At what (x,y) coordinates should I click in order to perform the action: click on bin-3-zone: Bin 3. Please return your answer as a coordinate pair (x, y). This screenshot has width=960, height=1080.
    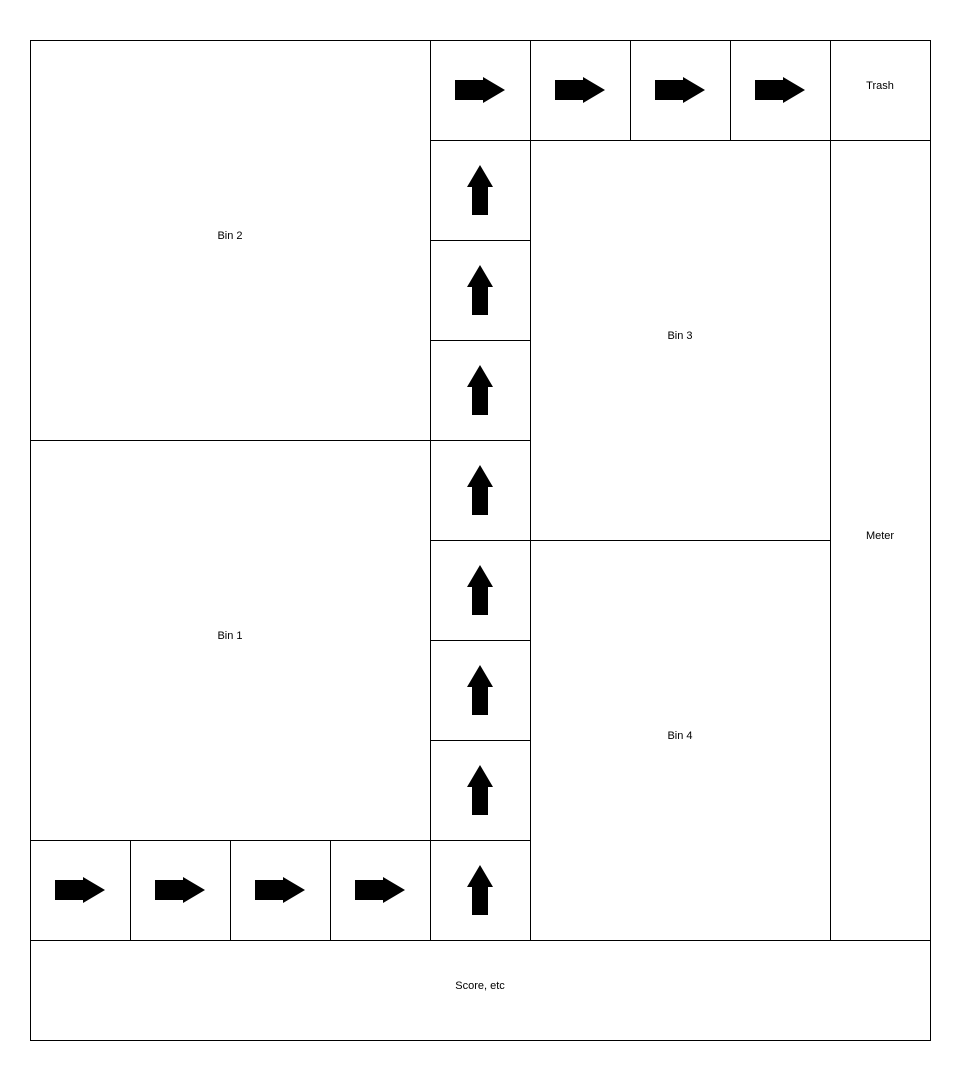
    Looking at the image, I should click on (680, 340).